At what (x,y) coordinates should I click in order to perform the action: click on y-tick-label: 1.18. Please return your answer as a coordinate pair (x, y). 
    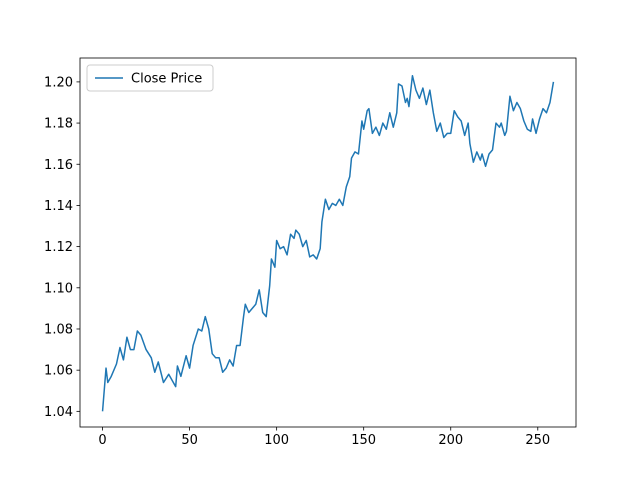
    Looking at the image, I should click on (58, 124).